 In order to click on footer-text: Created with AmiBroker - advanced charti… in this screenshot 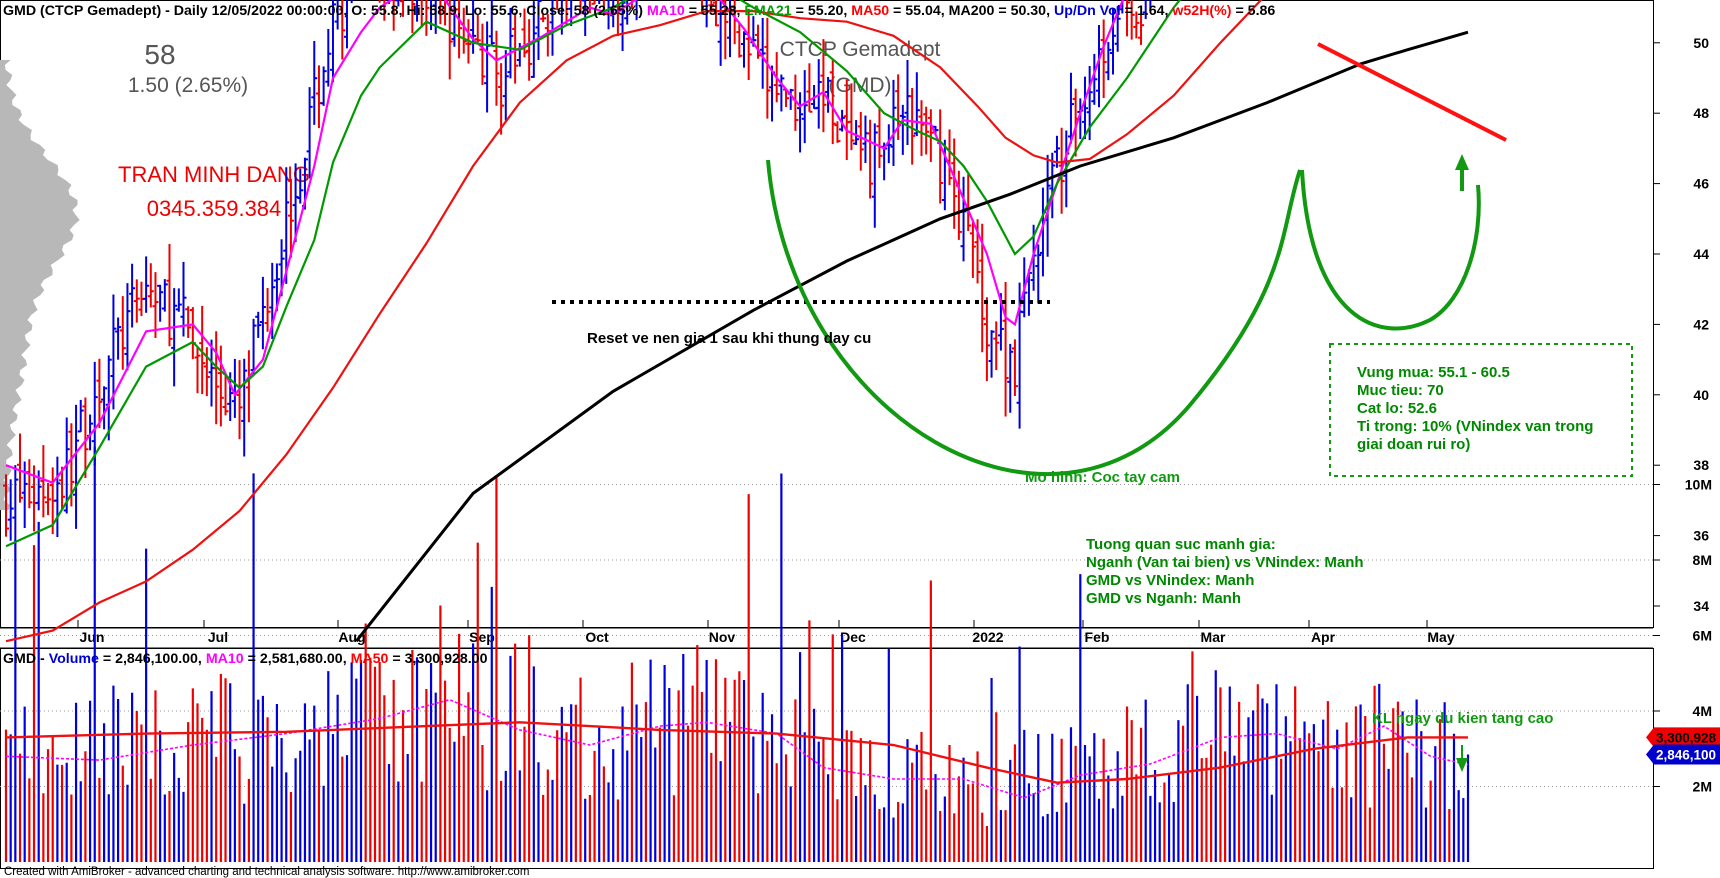, I will do `click(266, 872)`.